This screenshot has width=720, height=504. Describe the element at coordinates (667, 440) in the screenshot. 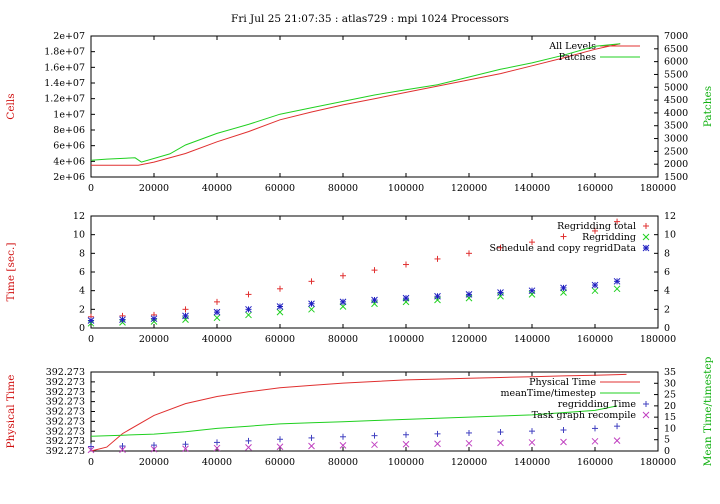

I see `y2-tick-label: 5` at that location.